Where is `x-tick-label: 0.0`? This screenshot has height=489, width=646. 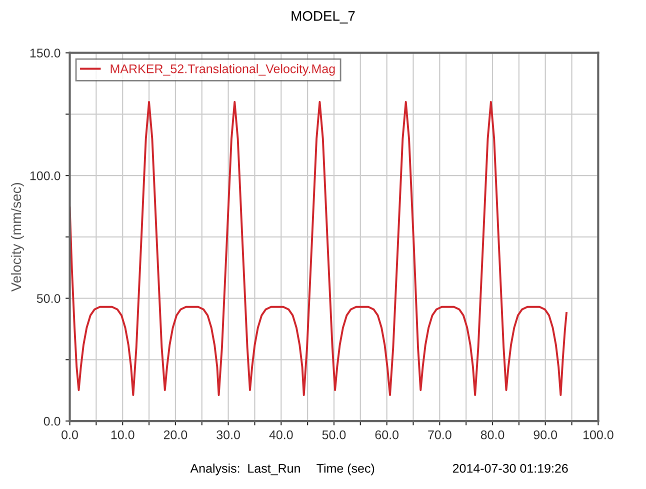 x-tick-label: 0.0 is located at coordinates (70, 435).